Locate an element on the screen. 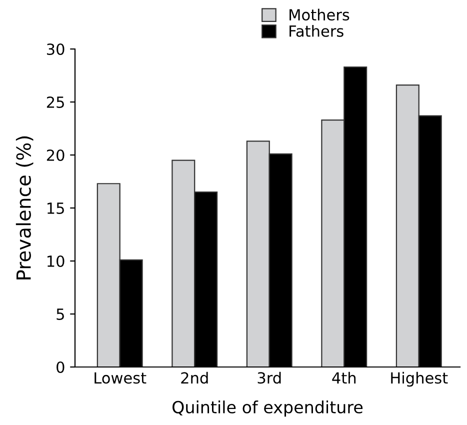  y-tick-label: 20 is located at coordinates (55, 155).